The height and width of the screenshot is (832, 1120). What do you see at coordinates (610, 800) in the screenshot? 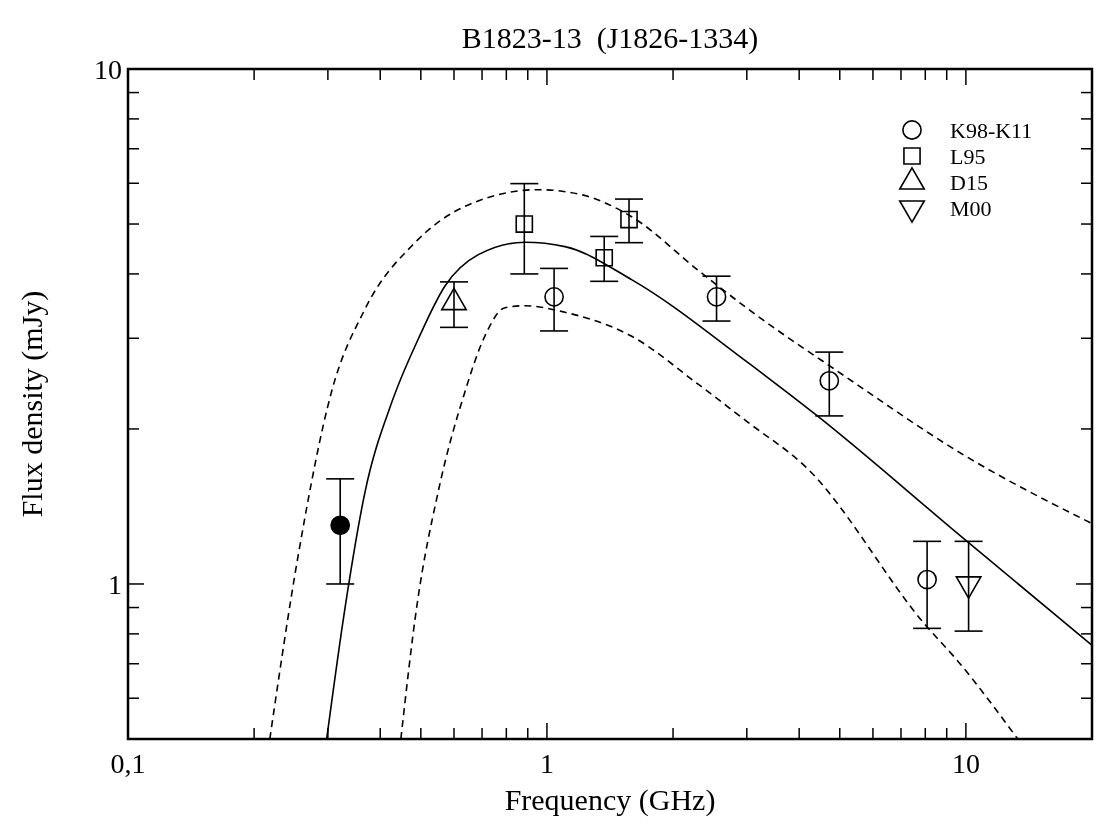
I see `x-axis-title: Frequency (GHz)` at bounding box center [610, 800].